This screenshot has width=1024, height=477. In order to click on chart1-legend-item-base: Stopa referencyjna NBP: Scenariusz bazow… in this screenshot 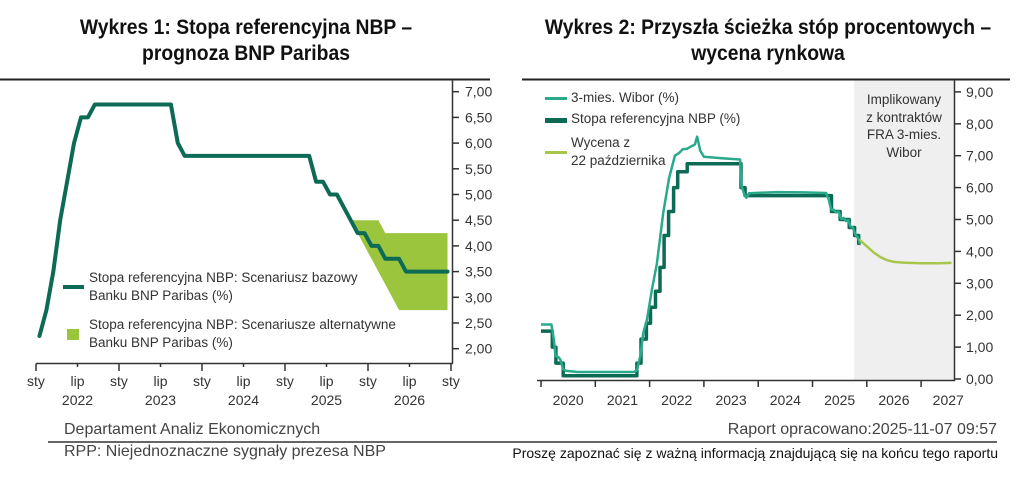, I will do `click(223, 287)`.